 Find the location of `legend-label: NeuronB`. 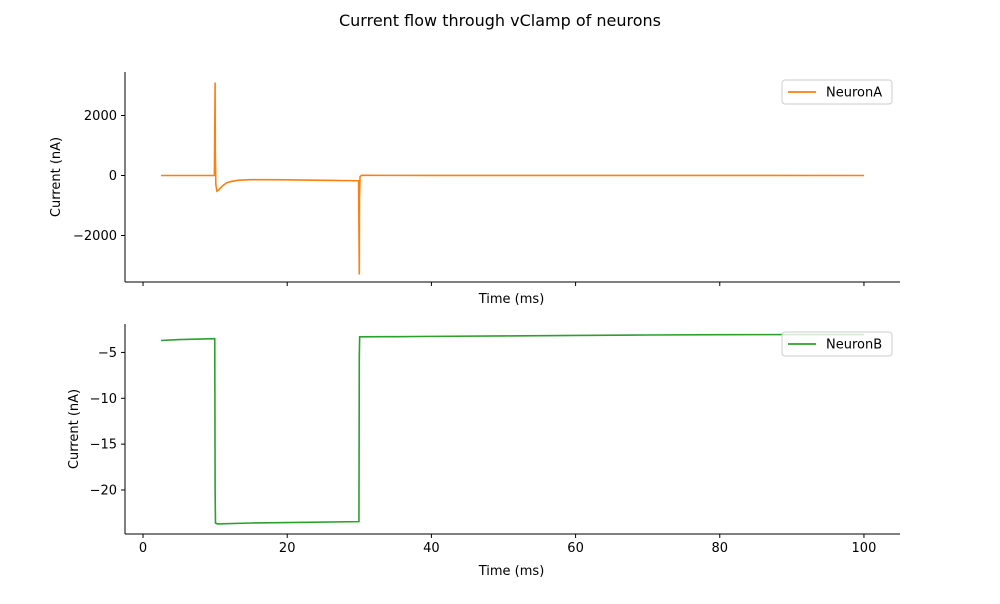

legend-label: NeuronB is located at coordinates (854, 345).